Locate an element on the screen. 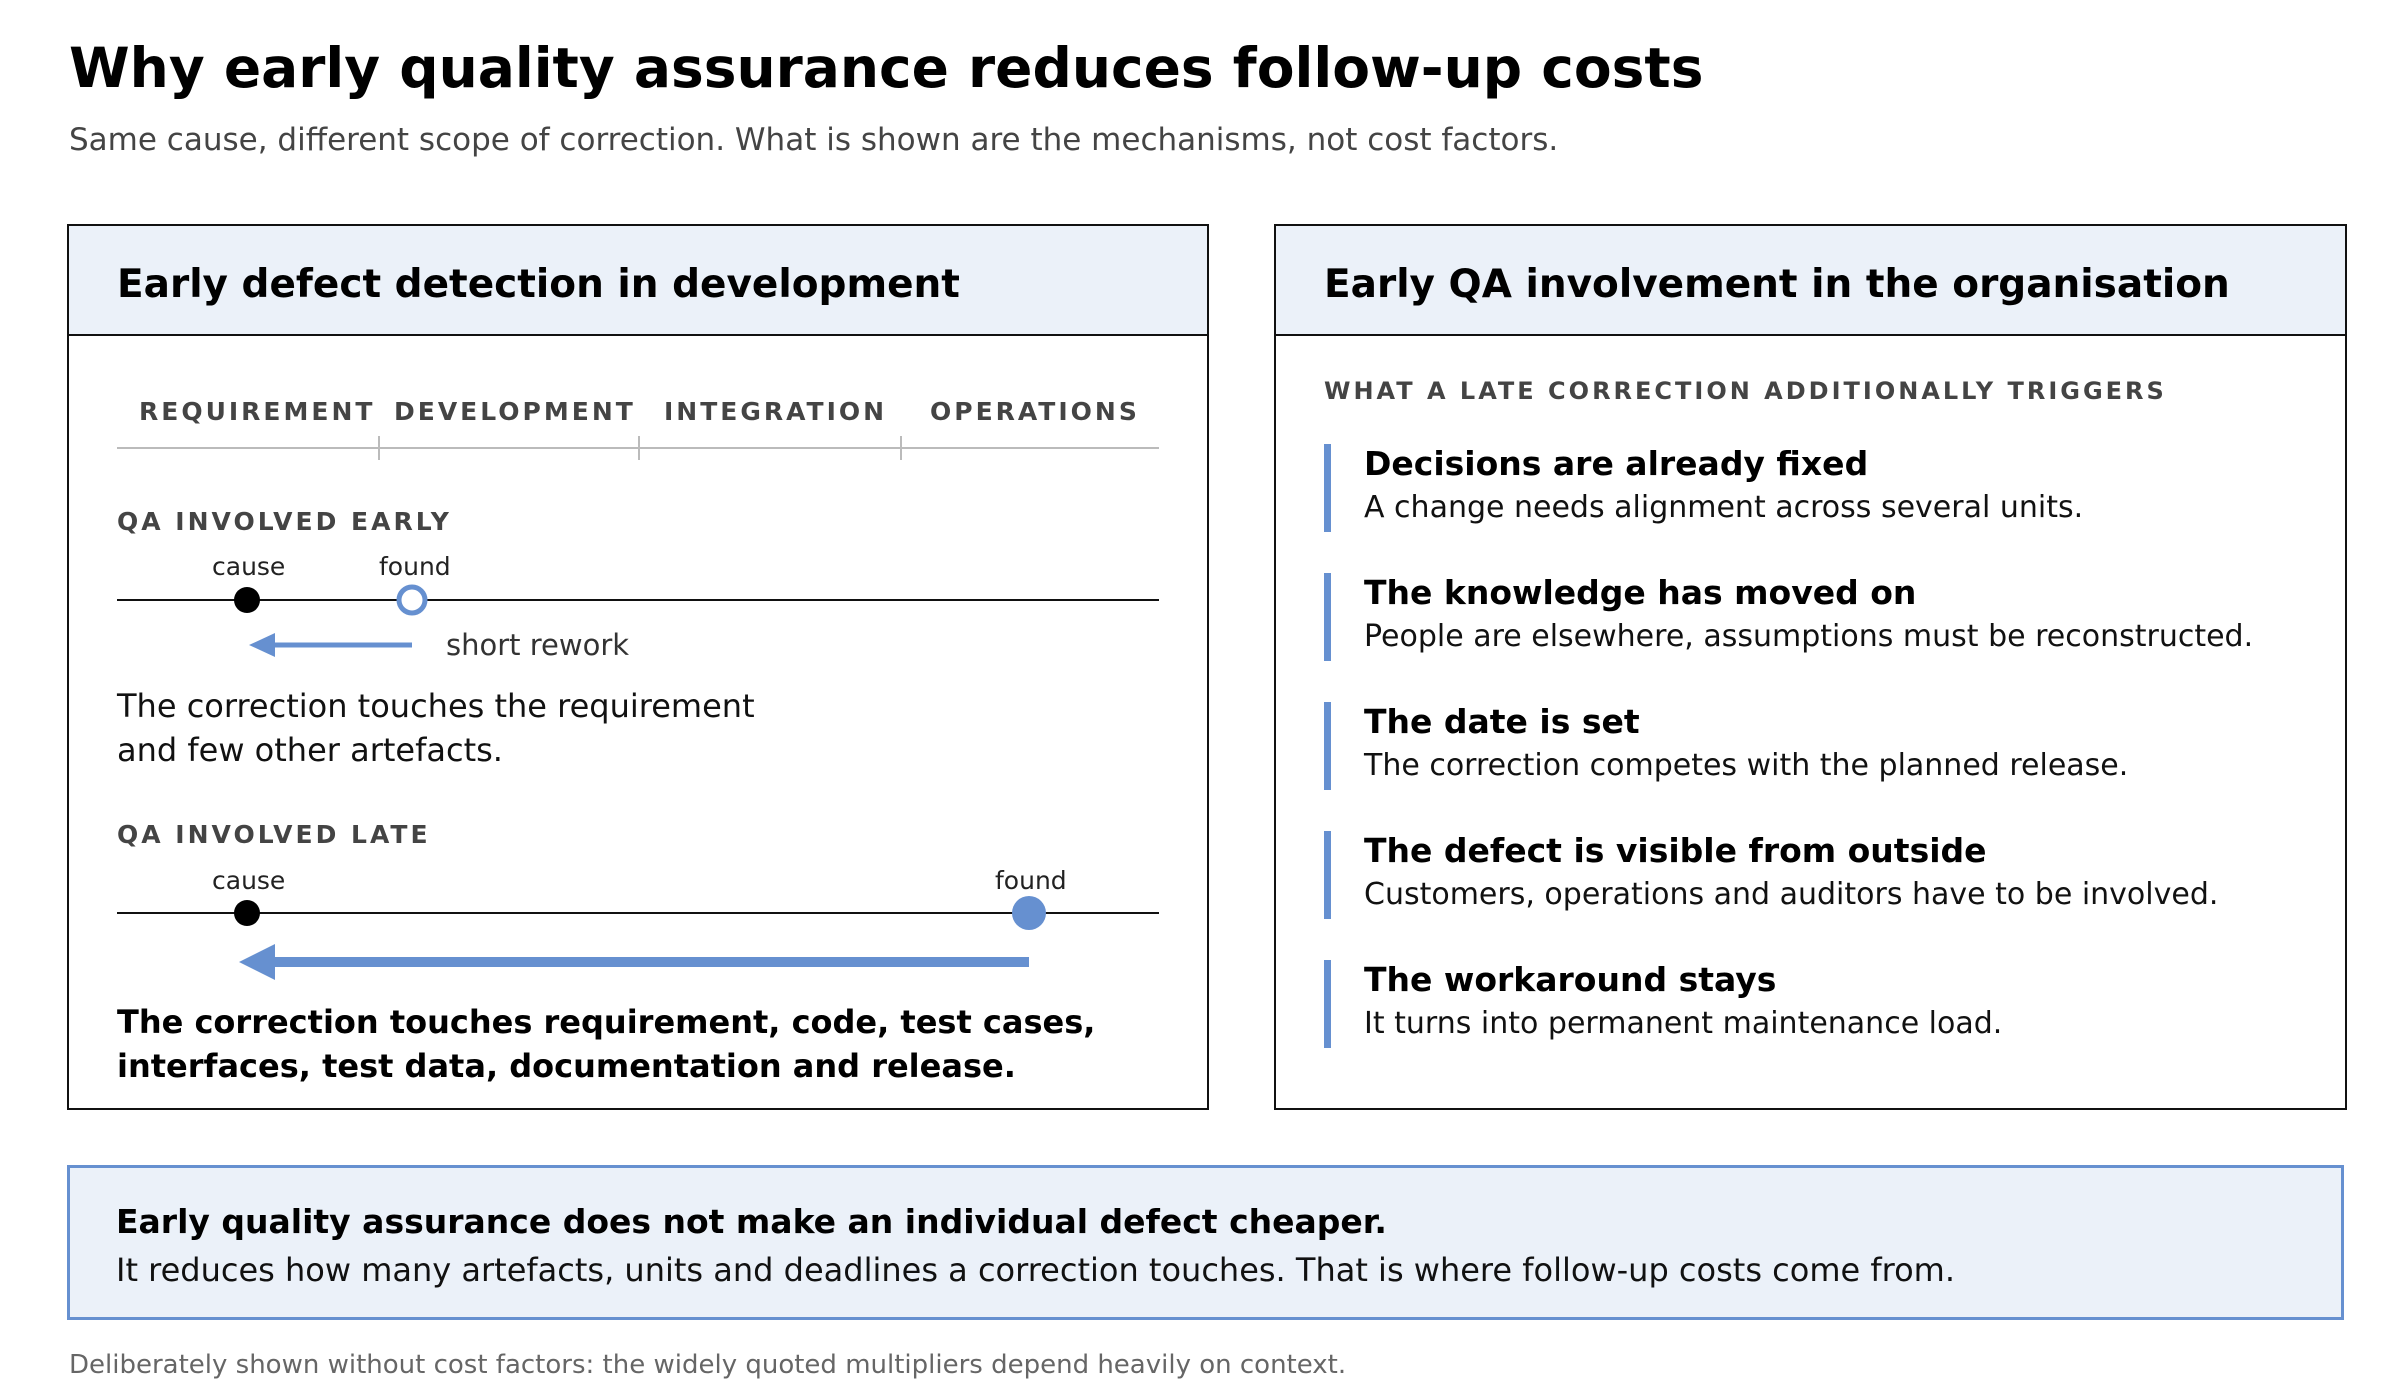  early-found-label: found is located at coordinates (415, 566).